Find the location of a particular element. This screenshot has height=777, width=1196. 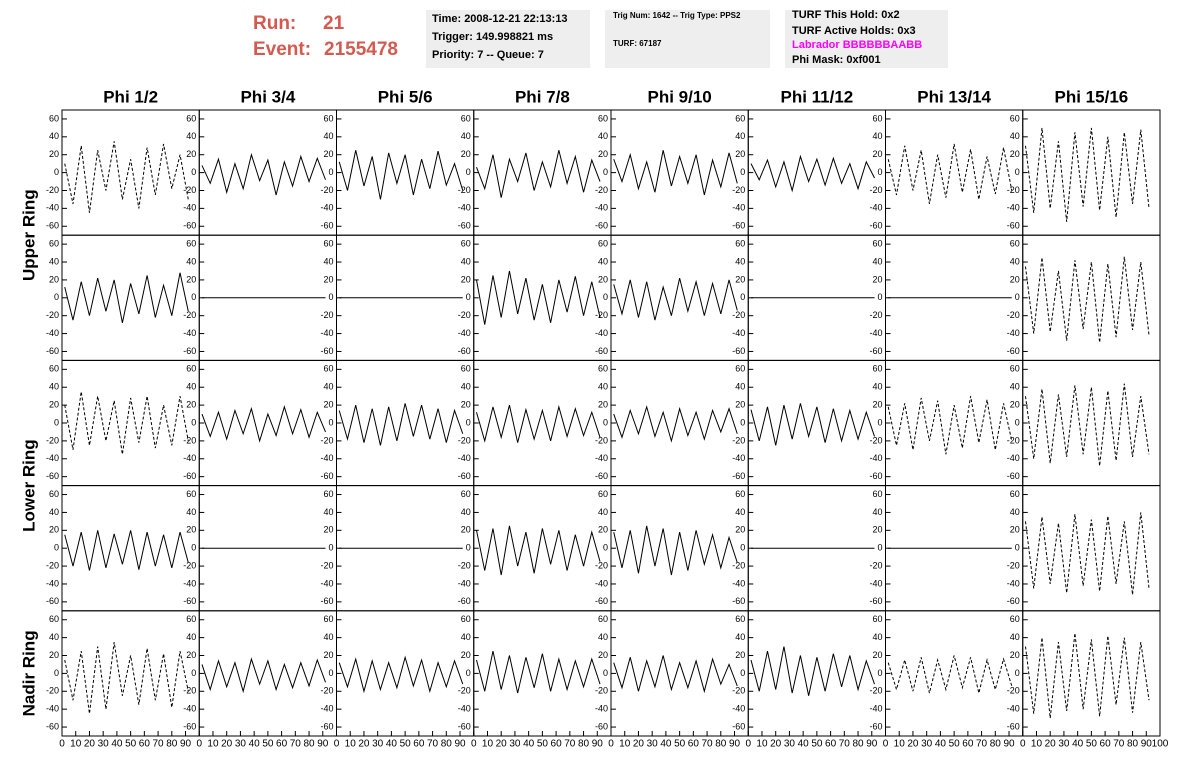

time-info: Time: 2008-12-21 22:13:13 is located at coordinates (500, 19).